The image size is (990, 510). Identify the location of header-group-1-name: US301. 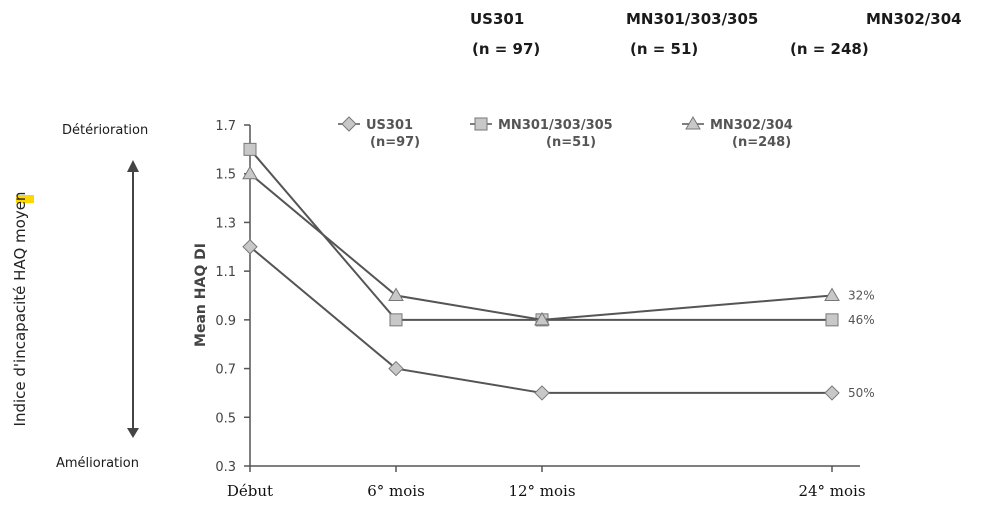
(497, 19).